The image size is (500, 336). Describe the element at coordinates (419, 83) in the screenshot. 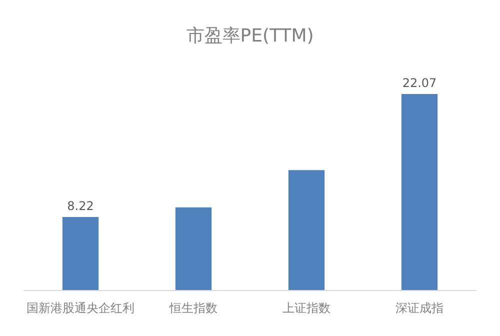

I see `data-label: 22.07` at that location.